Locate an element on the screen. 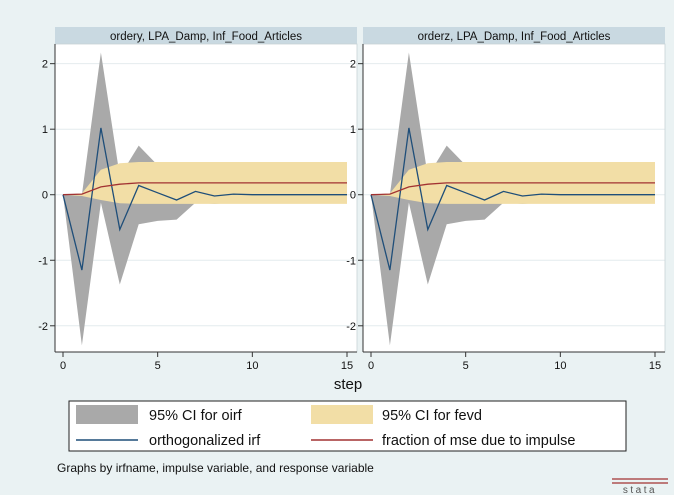 The width and height of the screenshot is (674, 495). panel-title: orderz, LPA_Damp, Inf_Food_Articles is located at coordinates (514, 37).